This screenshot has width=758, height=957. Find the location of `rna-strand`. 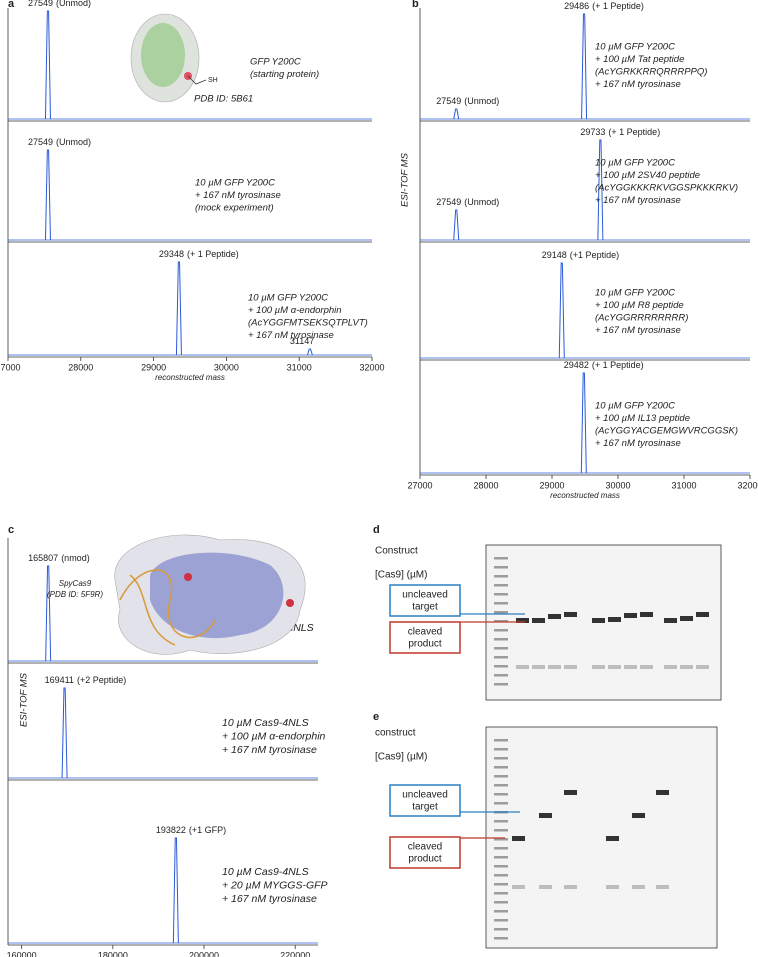

rna-strand is located at coordinates (167, 607).